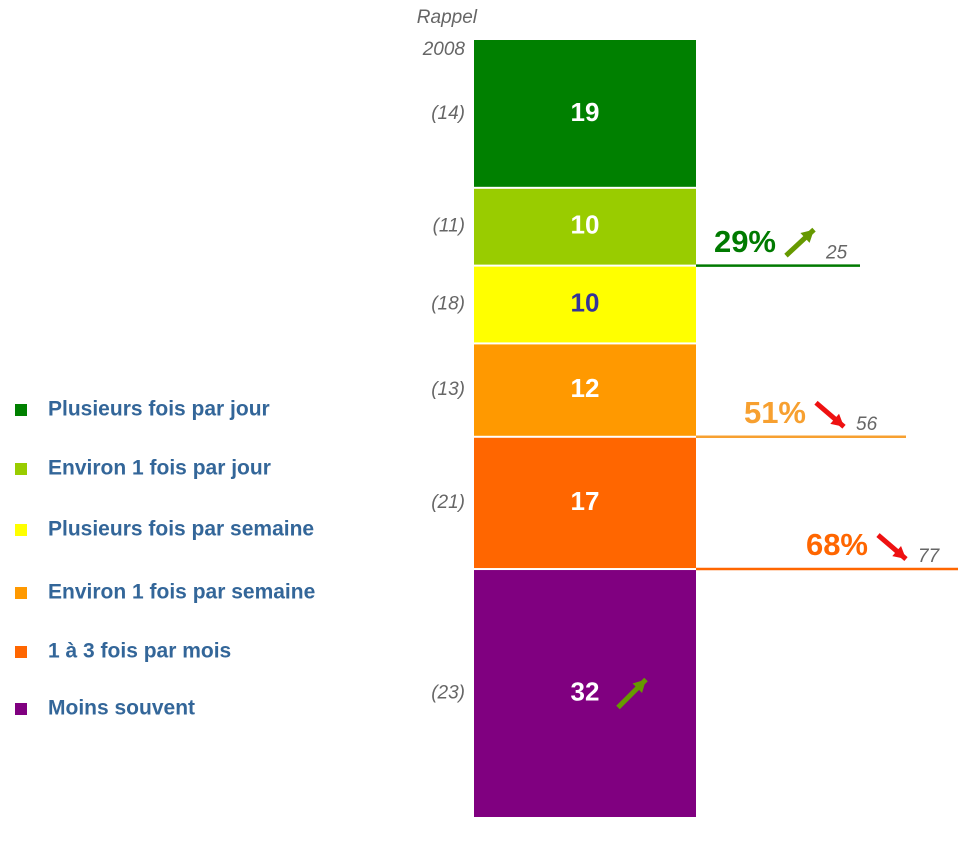  What do you see at coordinates (836, 253) in the screenshot?
I see `previous-value: 25` at bounding box center [836, 253].